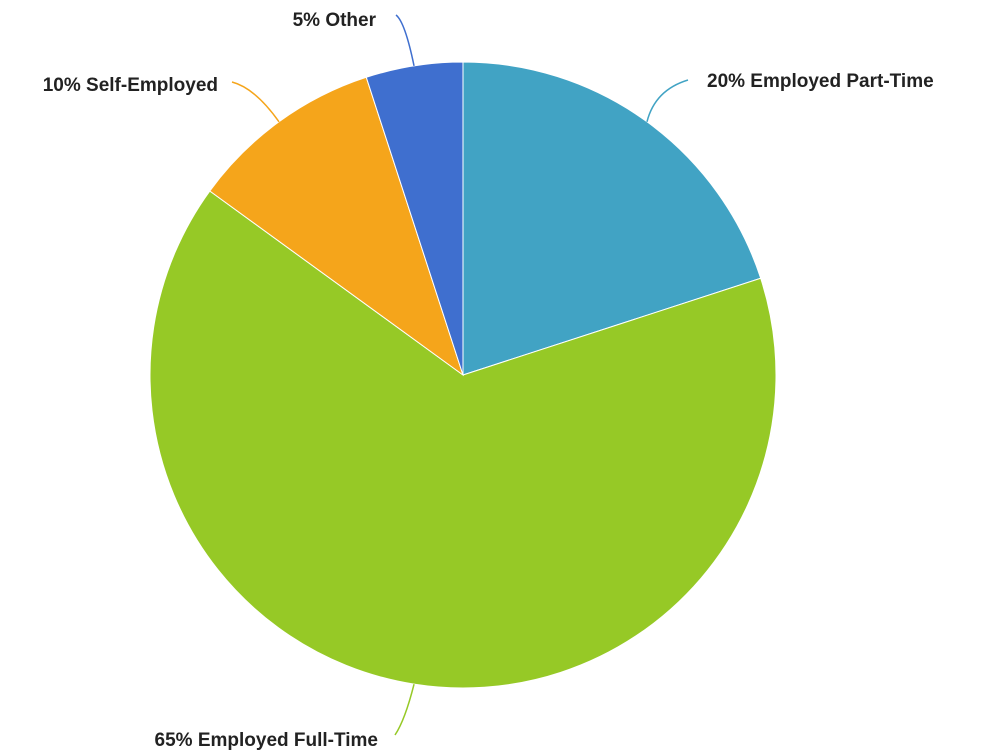 The image size is (987, 756). I want to click on slice-label-self-employed: 10% Self-Employed, so click(130, 85).